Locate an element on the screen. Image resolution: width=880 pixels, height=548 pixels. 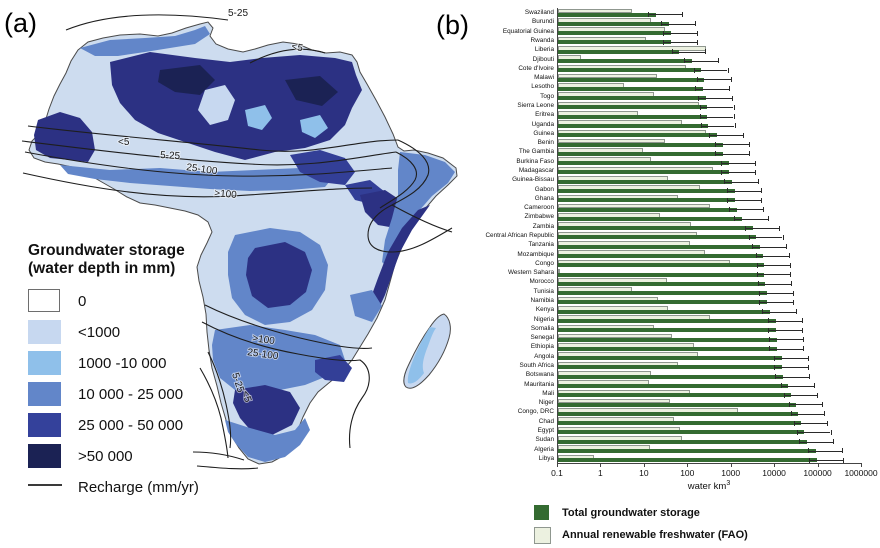
country-row: Gabon is located at coordinates (698, 189).